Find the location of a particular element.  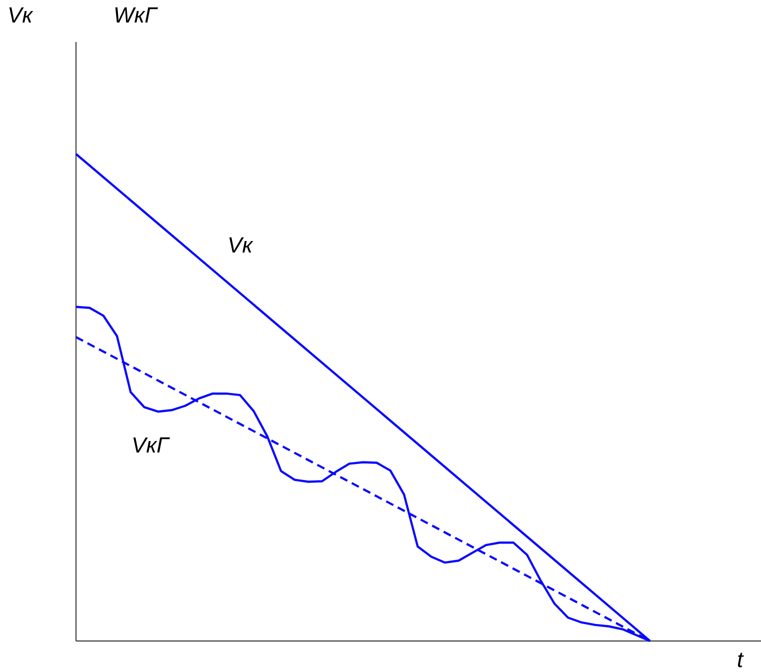

annotation: Vк is located at coordinates (241, 245).